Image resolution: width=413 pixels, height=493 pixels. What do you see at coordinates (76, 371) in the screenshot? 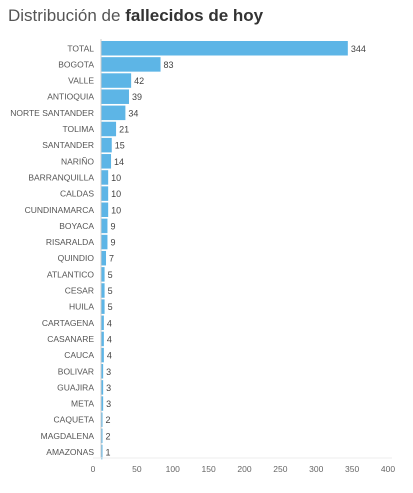
I see `category-label: BOLIVAR` at bounding box center [76, 371].